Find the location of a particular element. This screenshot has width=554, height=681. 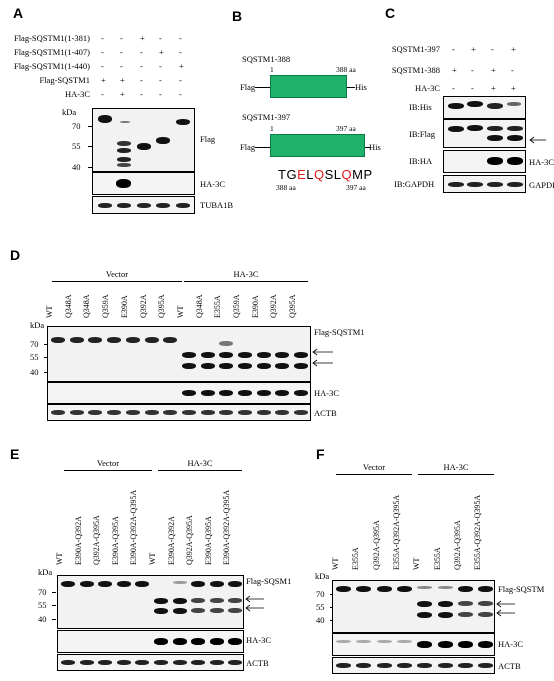

panel-c-arrow is located at coordinates (537, 140).